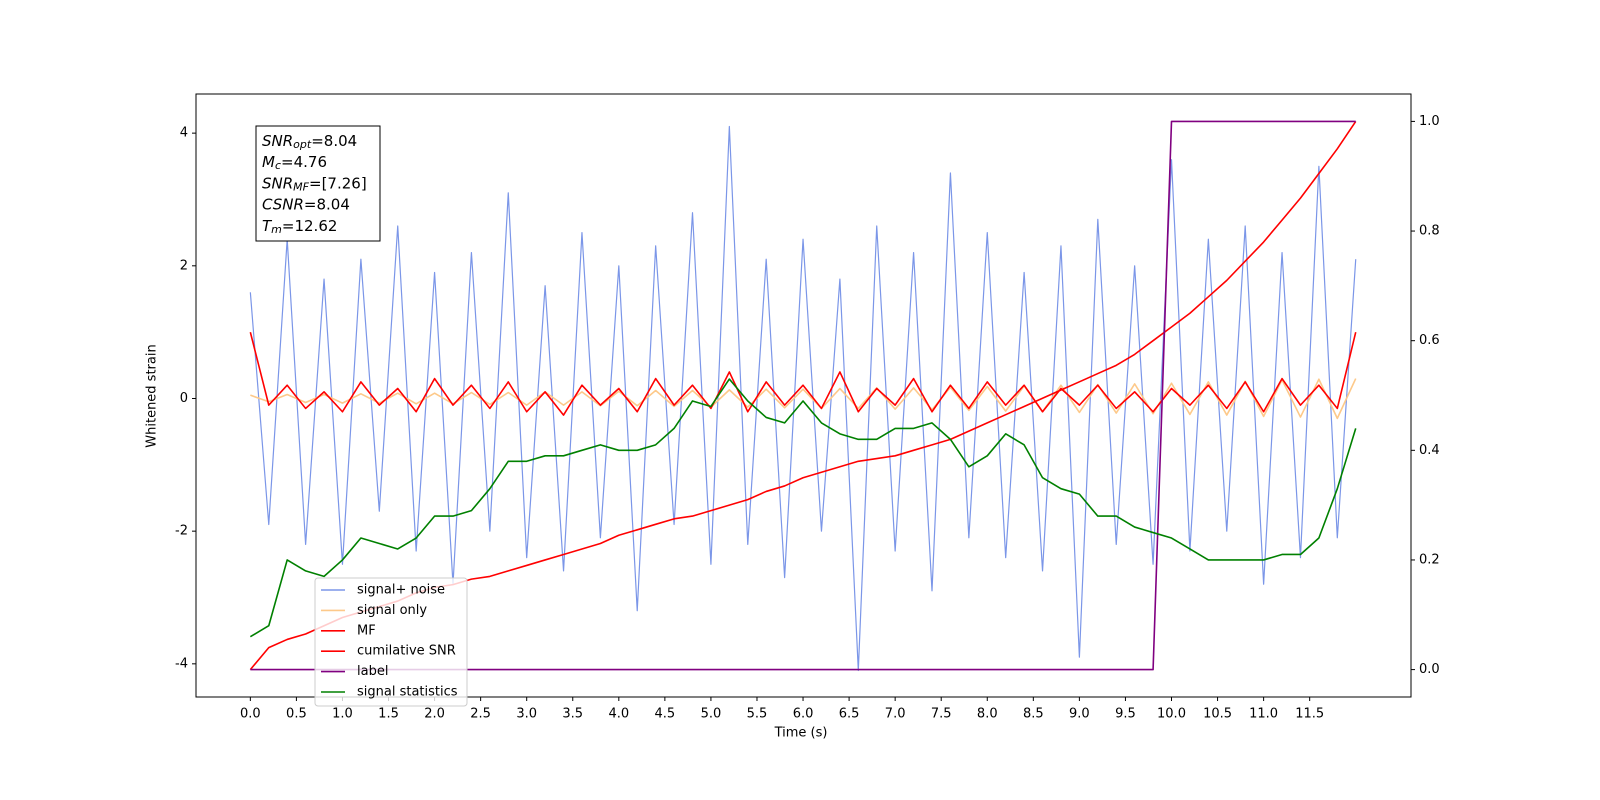 The image size is (1600, 800). Describe the element at coordinates (480, 714) in the screenshot. I see `x-tick-label: 2.5` at that location.